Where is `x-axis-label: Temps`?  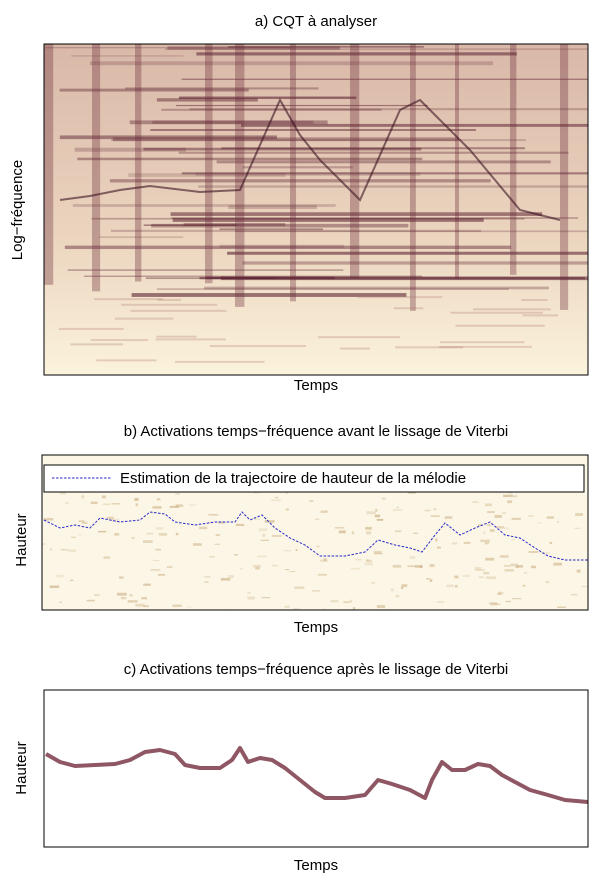
x-axis-label: Temps is located at coordinates (316, 627).